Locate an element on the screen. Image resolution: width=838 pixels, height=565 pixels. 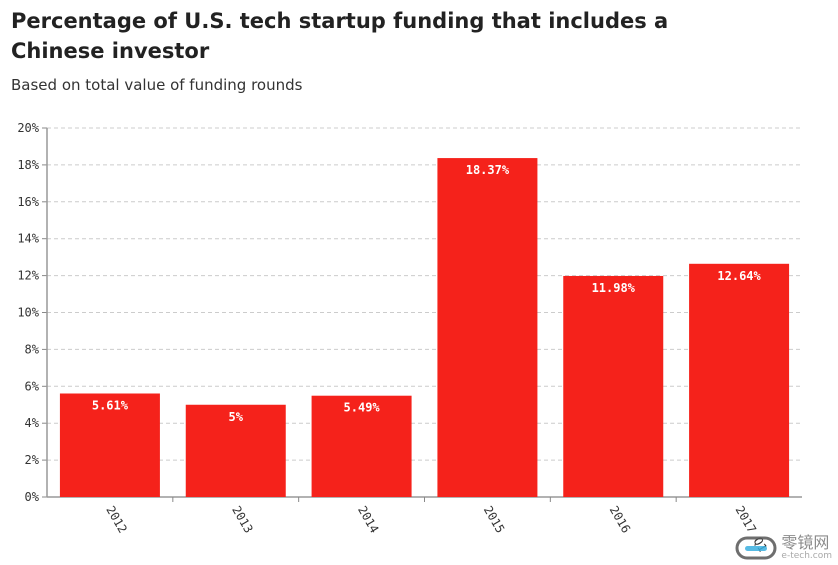
bar-2013 is located at coordinates (235, 450).